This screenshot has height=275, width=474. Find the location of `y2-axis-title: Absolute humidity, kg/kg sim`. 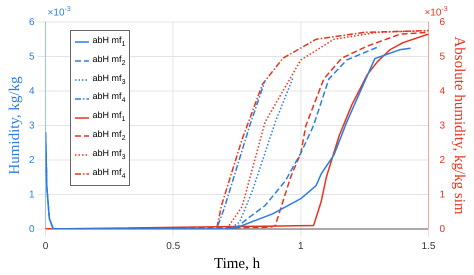

y2-axis-title: Absolute humidity, kg/kg sim is located at coordinates (459, 125).